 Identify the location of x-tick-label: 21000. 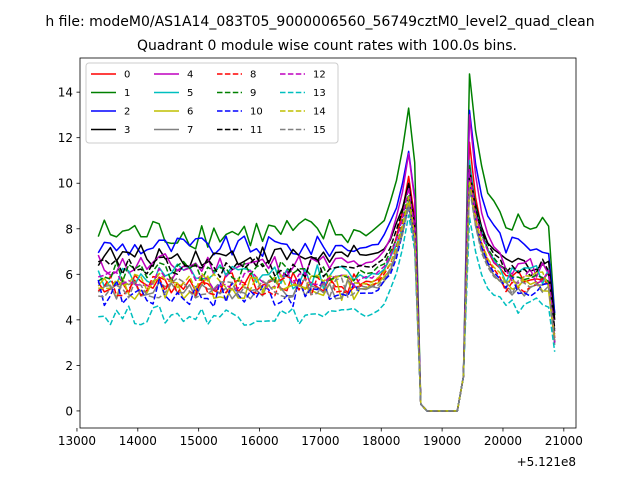
(564, 441).